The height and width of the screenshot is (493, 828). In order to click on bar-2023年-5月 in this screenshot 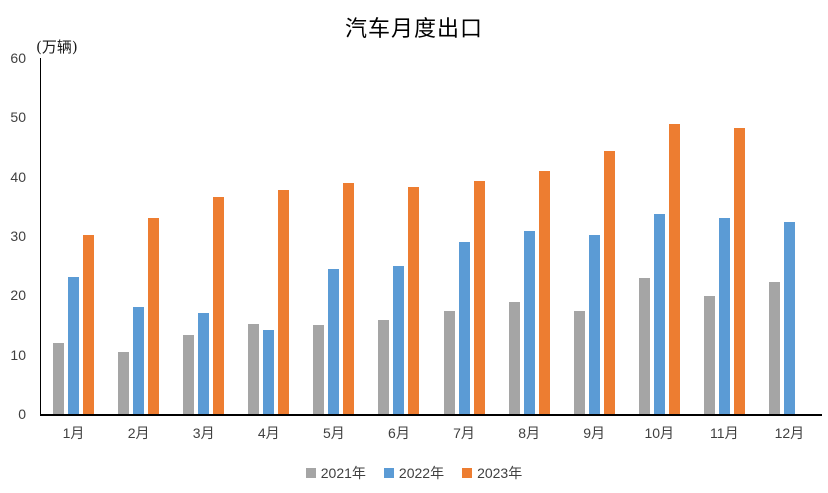, I will do `click(349, 298)`.